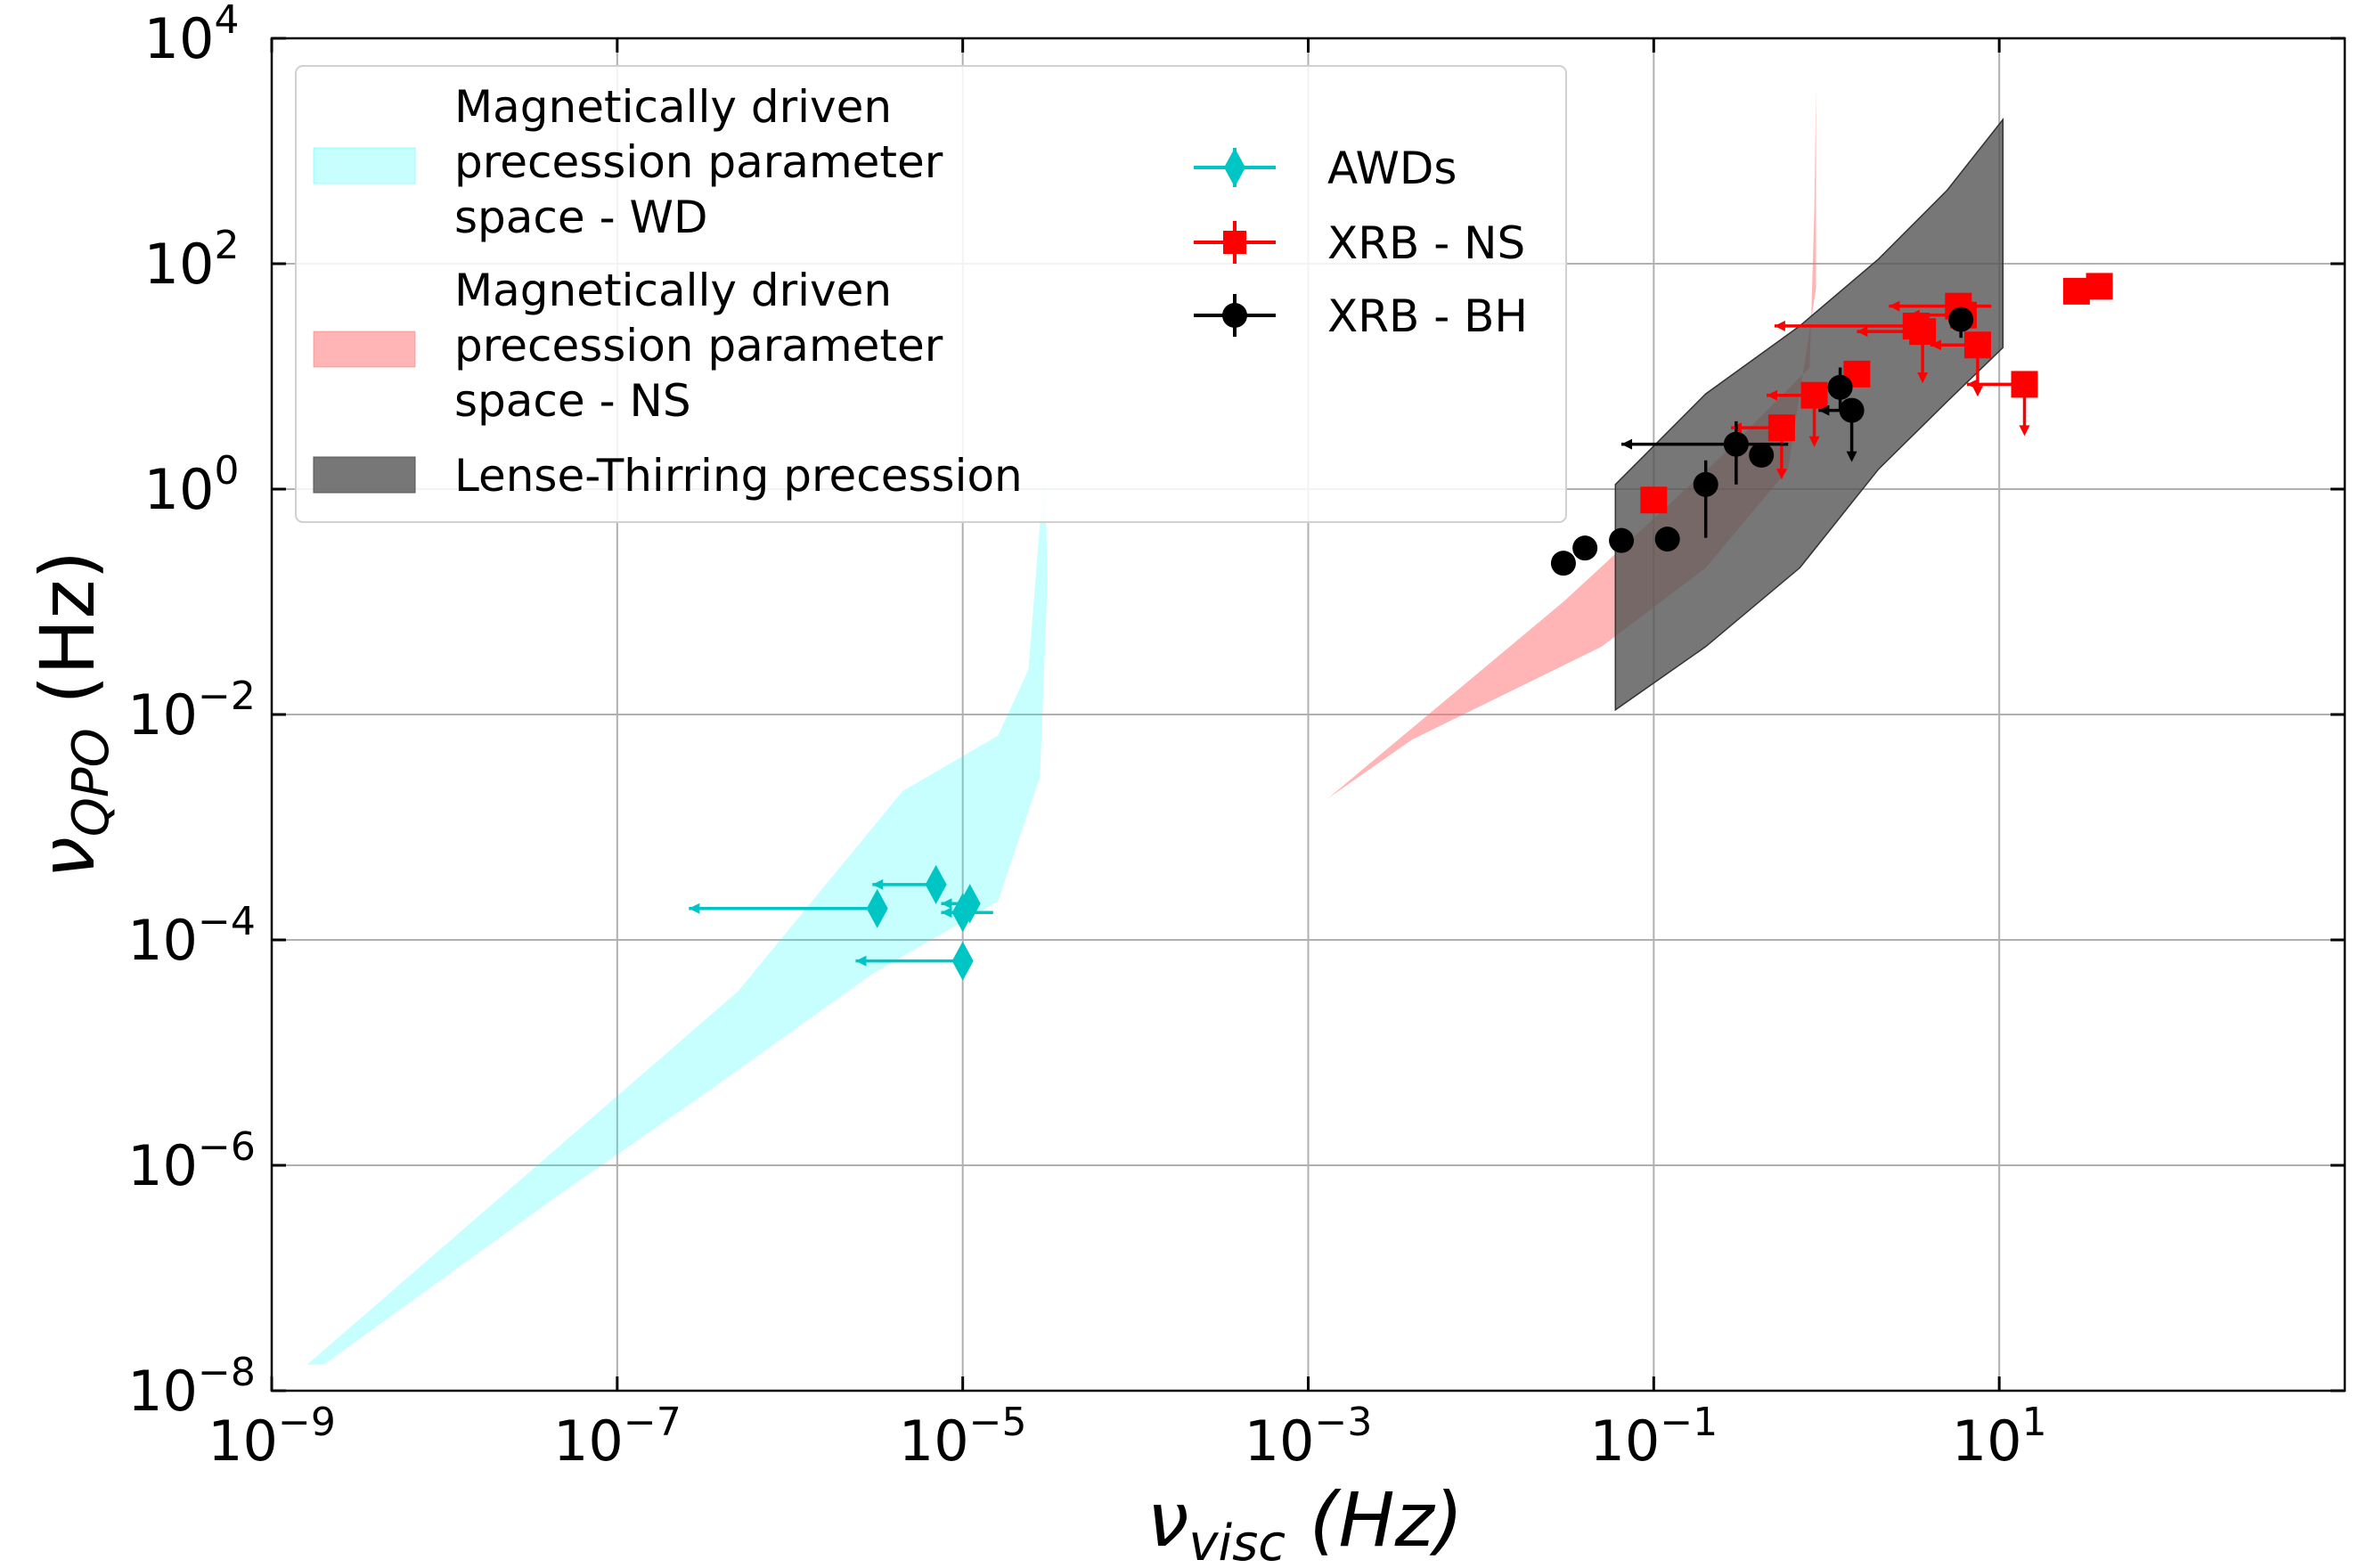 The width and height of the screenshot is (2359, 1568). I want to click on x-tick-label: 10¹, so click(1999, 1437).